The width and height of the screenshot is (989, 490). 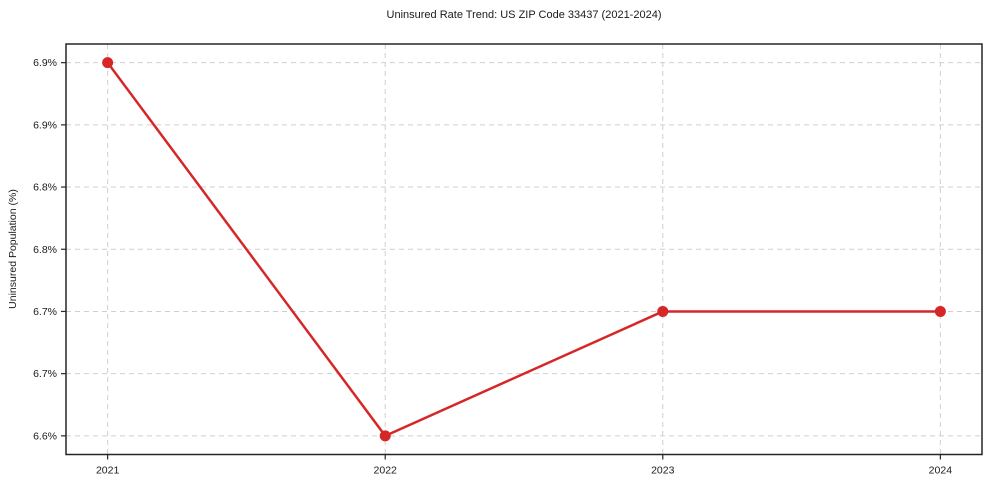 What do you see at coordinates (663, 471) in the screenshot?
I see `x-tick-label: 2023` at bounding box center [663, 471].